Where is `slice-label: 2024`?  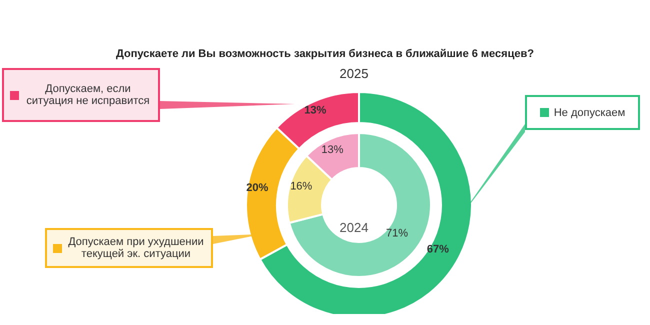 slice-label: 2024 is located at coordinates (354, 227).